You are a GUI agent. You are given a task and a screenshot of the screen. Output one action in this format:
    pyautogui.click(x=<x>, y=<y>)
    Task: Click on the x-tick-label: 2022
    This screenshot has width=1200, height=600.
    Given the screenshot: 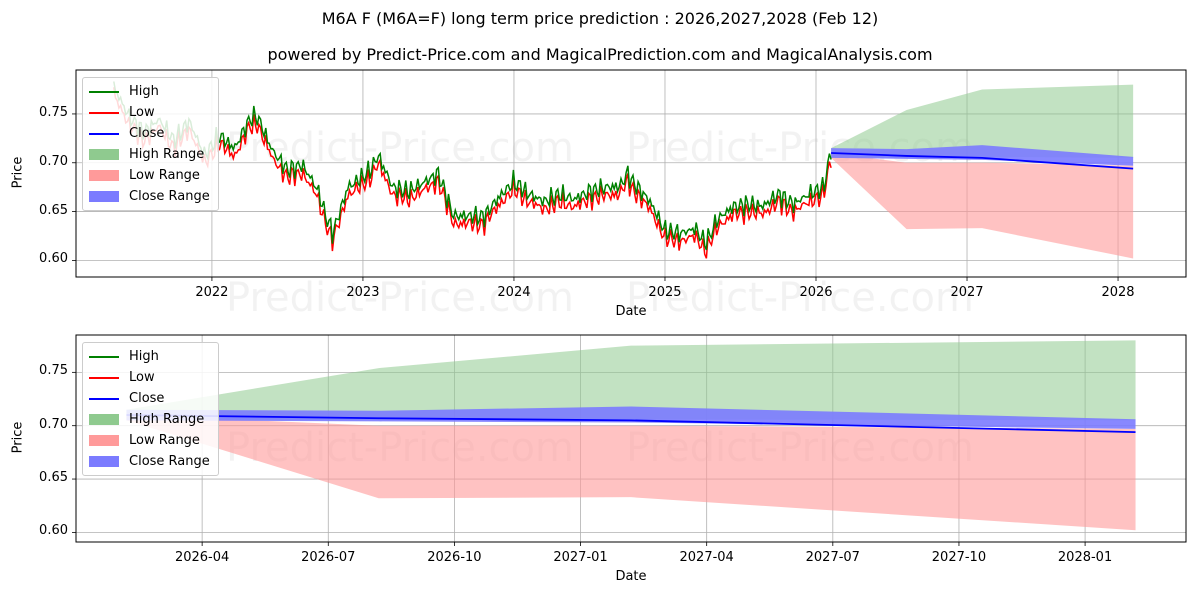 What is the action you would take?
    pyautogui.click(x=212, y=292)
    